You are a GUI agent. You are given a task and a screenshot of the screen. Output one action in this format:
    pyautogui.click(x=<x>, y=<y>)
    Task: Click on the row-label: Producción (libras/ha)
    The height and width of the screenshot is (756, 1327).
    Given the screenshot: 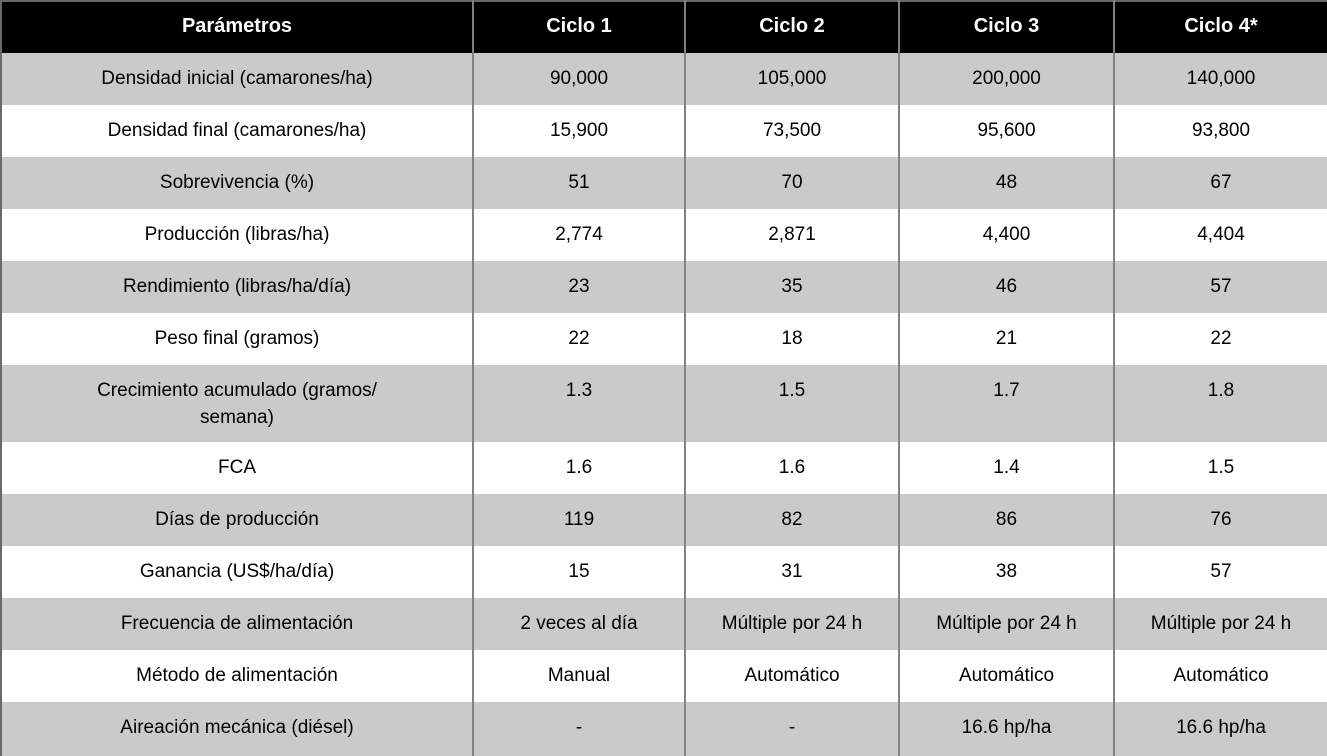 What is the action you would take?
    pyautogui.click(x=237, y=234)
    